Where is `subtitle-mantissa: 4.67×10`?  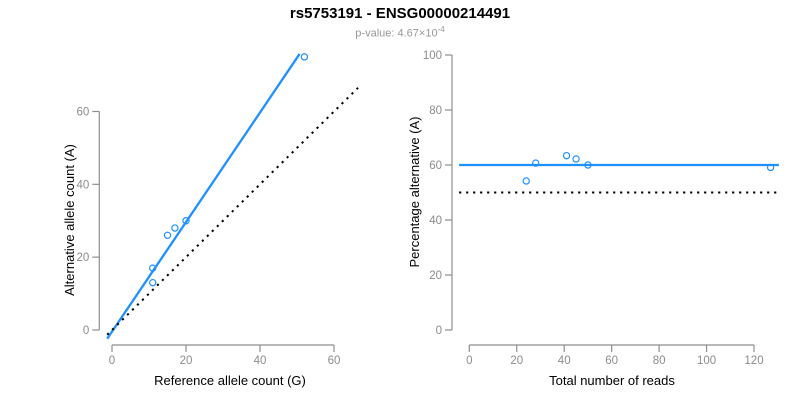 subtitle-mantissa: 4.67×10 is located at coordinates (417, 33).